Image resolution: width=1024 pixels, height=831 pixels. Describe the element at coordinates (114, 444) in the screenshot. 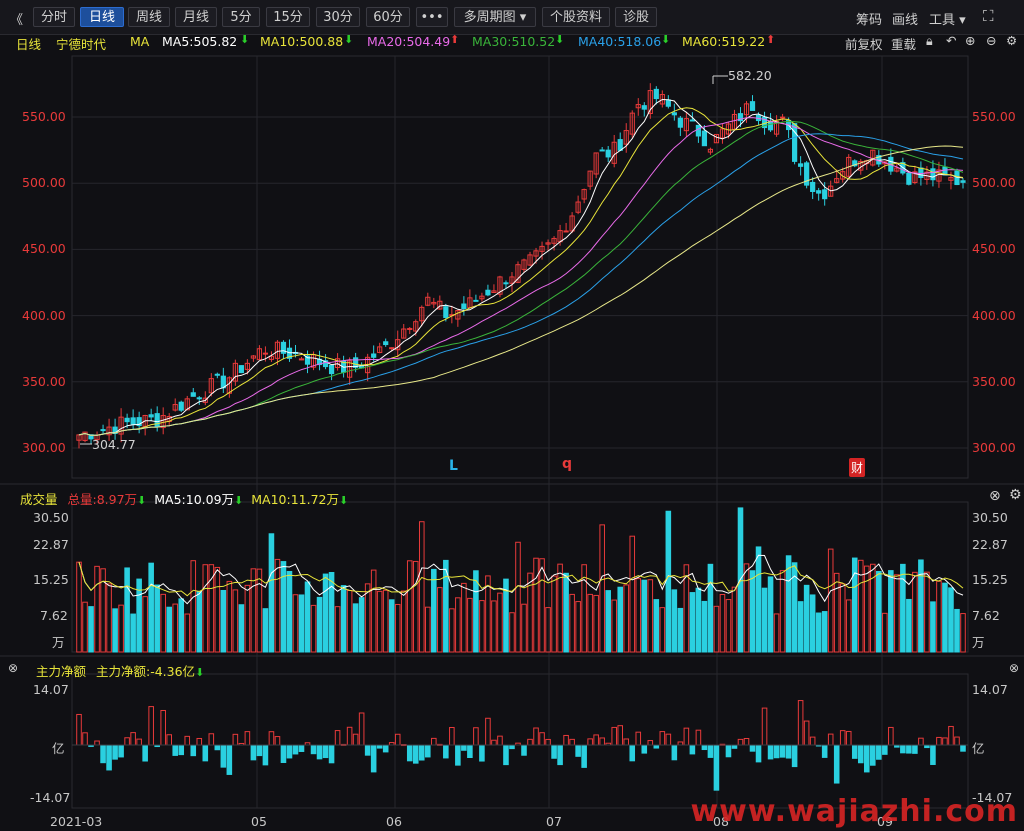

I see `low-price-label: 304.77` at that location.